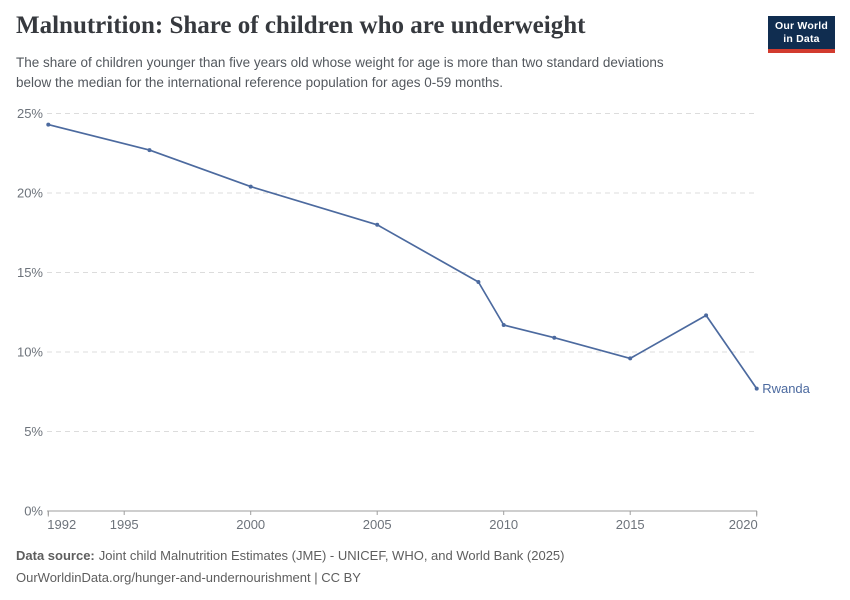 This screenshot has height=600, width=850. Describe the element at coordinates (743, 524) in the screenshot. I see `x-axis-tick-label-2020: 2020` at that location.